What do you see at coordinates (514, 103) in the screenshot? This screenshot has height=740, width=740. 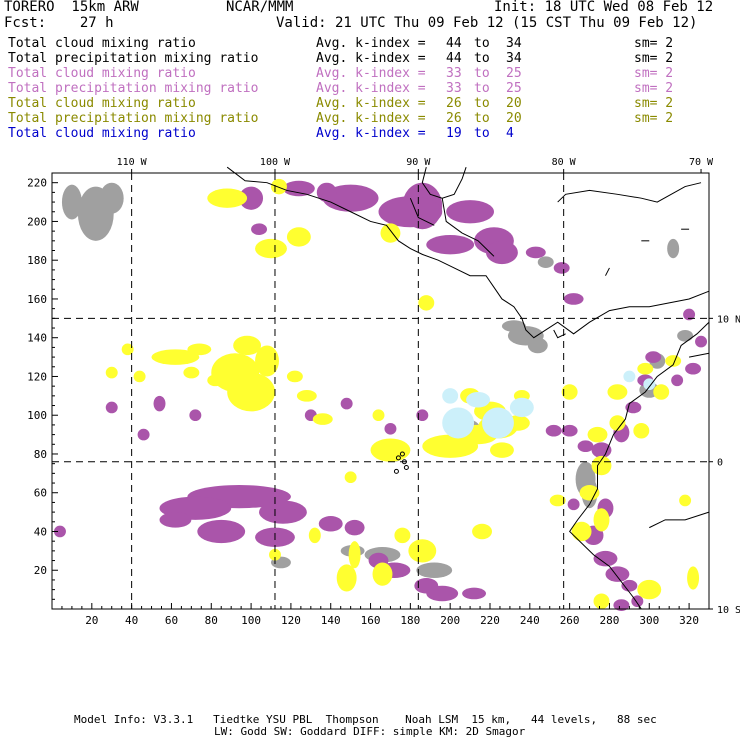 I see `legend-kindex-to: 20` at bounding box center [514, 103].